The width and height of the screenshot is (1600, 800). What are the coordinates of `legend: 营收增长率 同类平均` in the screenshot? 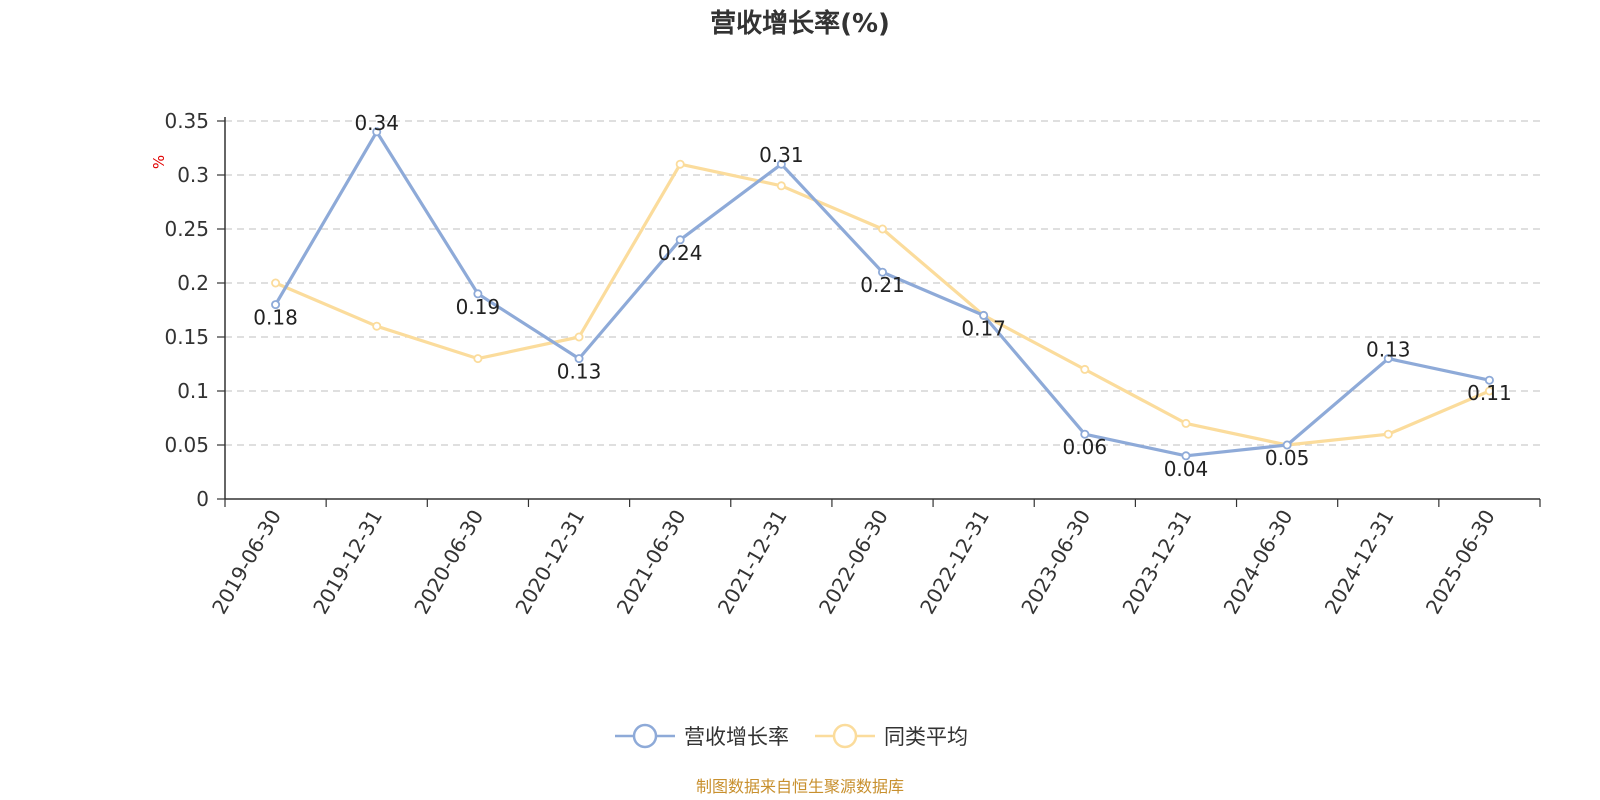 It's located at (791, 736).